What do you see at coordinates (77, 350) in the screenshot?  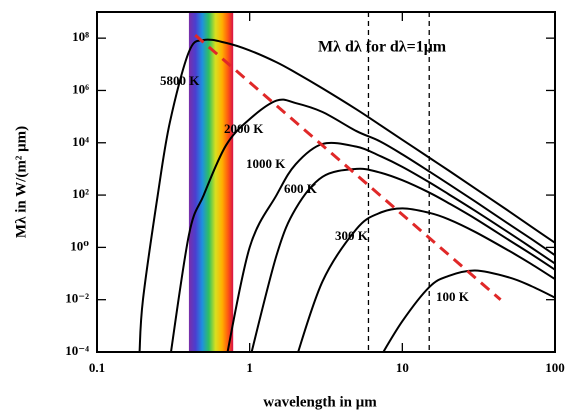 I see `y-tick-label: 10⁻⁴` at bounding box center [77, 350].